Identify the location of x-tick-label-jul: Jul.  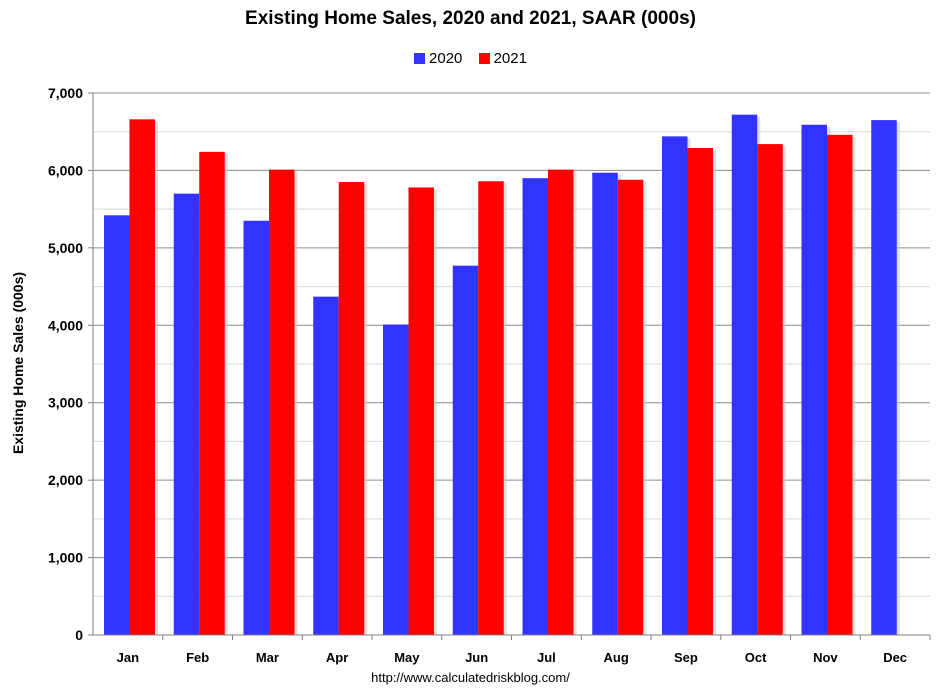
(546, 657).